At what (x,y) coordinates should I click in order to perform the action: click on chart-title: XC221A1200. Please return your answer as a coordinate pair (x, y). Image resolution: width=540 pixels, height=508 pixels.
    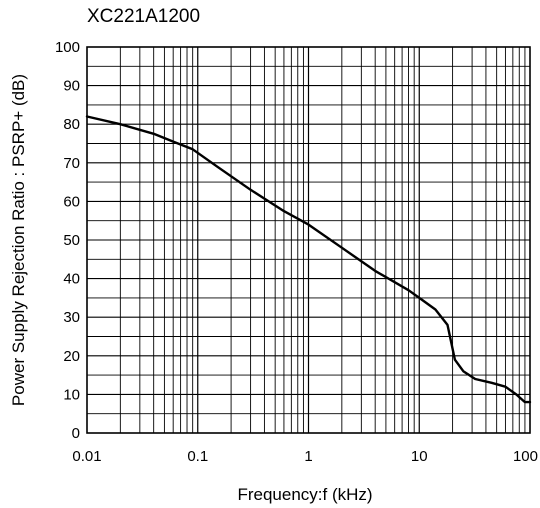
    Looking at the image, I should click on (143, 16).